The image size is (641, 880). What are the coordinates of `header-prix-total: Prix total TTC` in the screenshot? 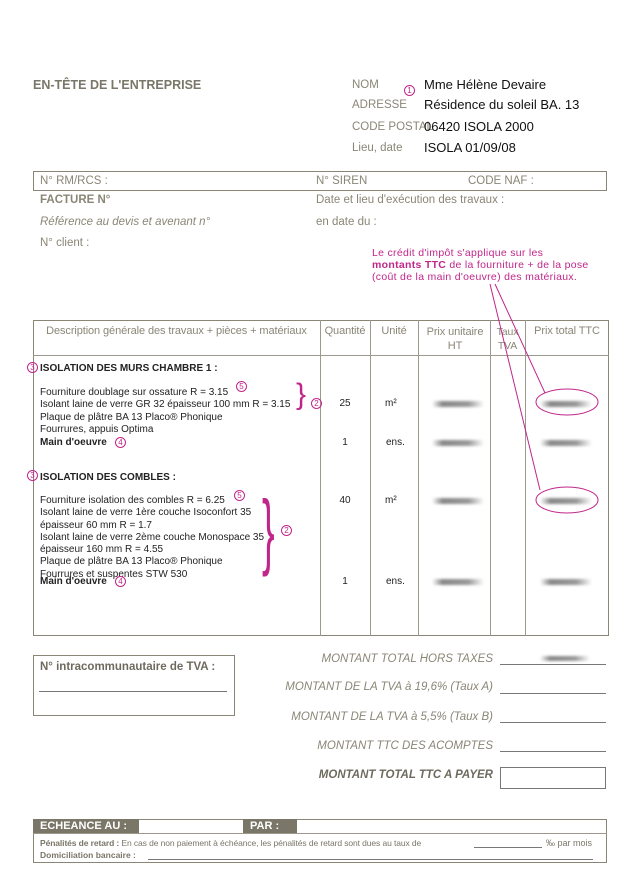 It's located at (567, 331).